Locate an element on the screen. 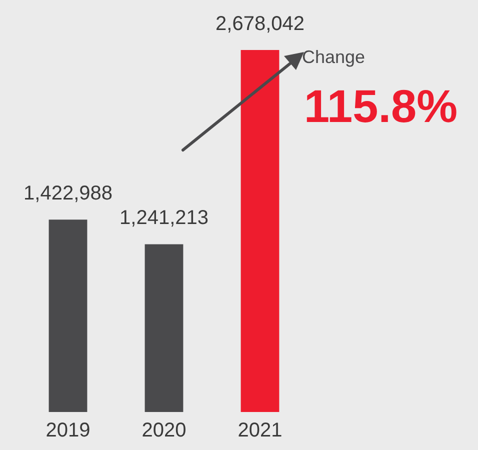 The image size is (478, 450). annotation: 115.8% is located at coordinates (381, 106).